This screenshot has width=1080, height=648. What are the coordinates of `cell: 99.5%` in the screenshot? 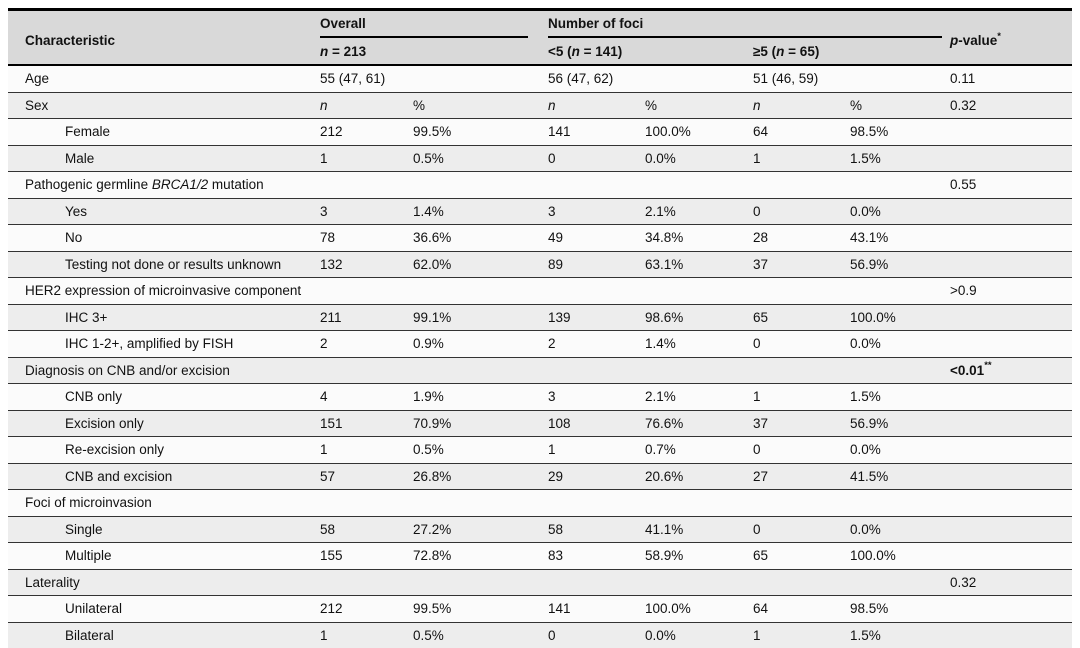 It's located at (480, 131).